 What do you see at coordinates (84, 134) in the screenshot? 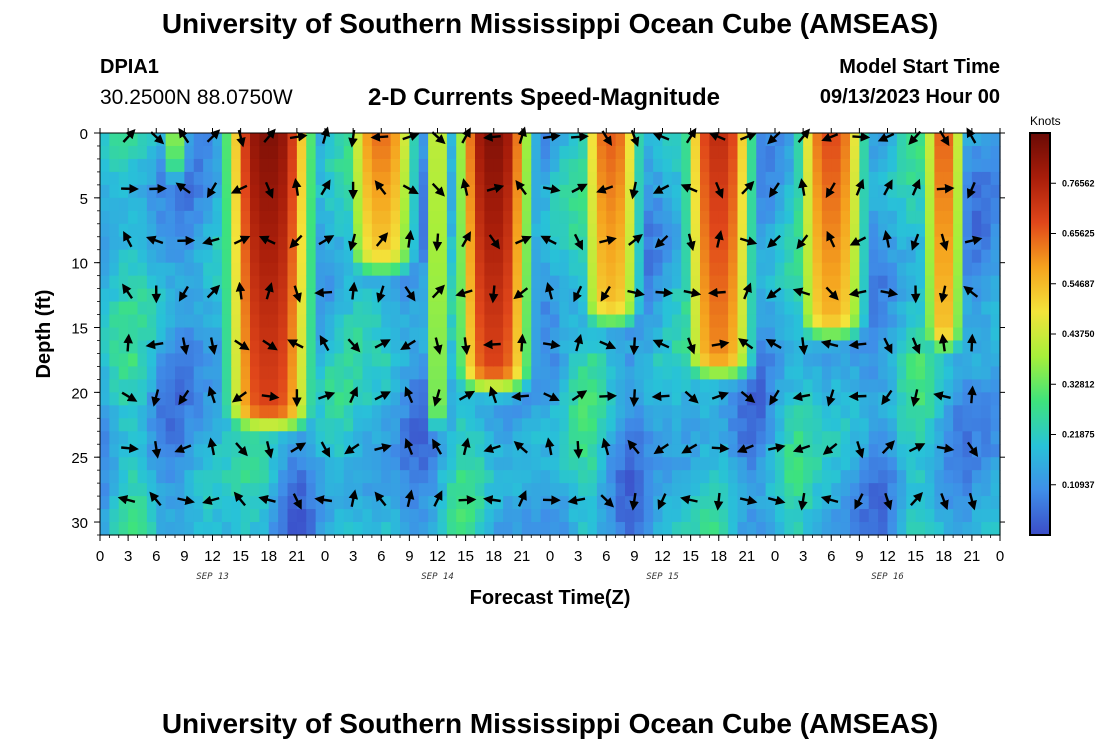
I see `y-tick-label: 0` at bounding box center [84, 134].